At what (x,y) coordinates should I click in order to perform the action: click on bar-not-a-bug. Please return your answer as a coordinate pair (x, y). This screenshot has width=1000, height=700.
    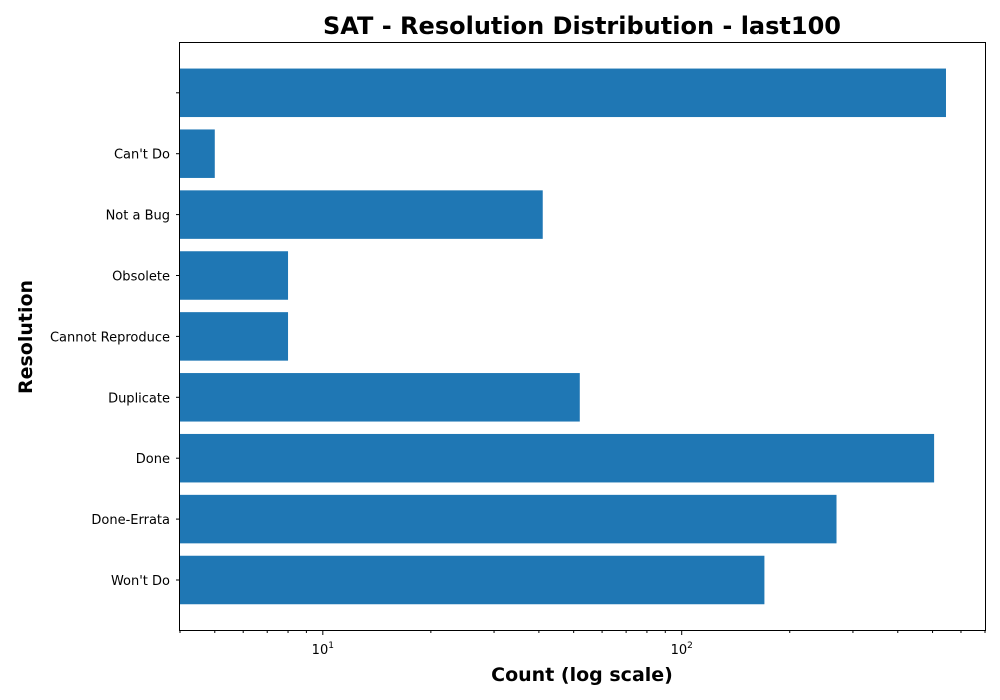
    Looking at the image, I should click on (361, 214).